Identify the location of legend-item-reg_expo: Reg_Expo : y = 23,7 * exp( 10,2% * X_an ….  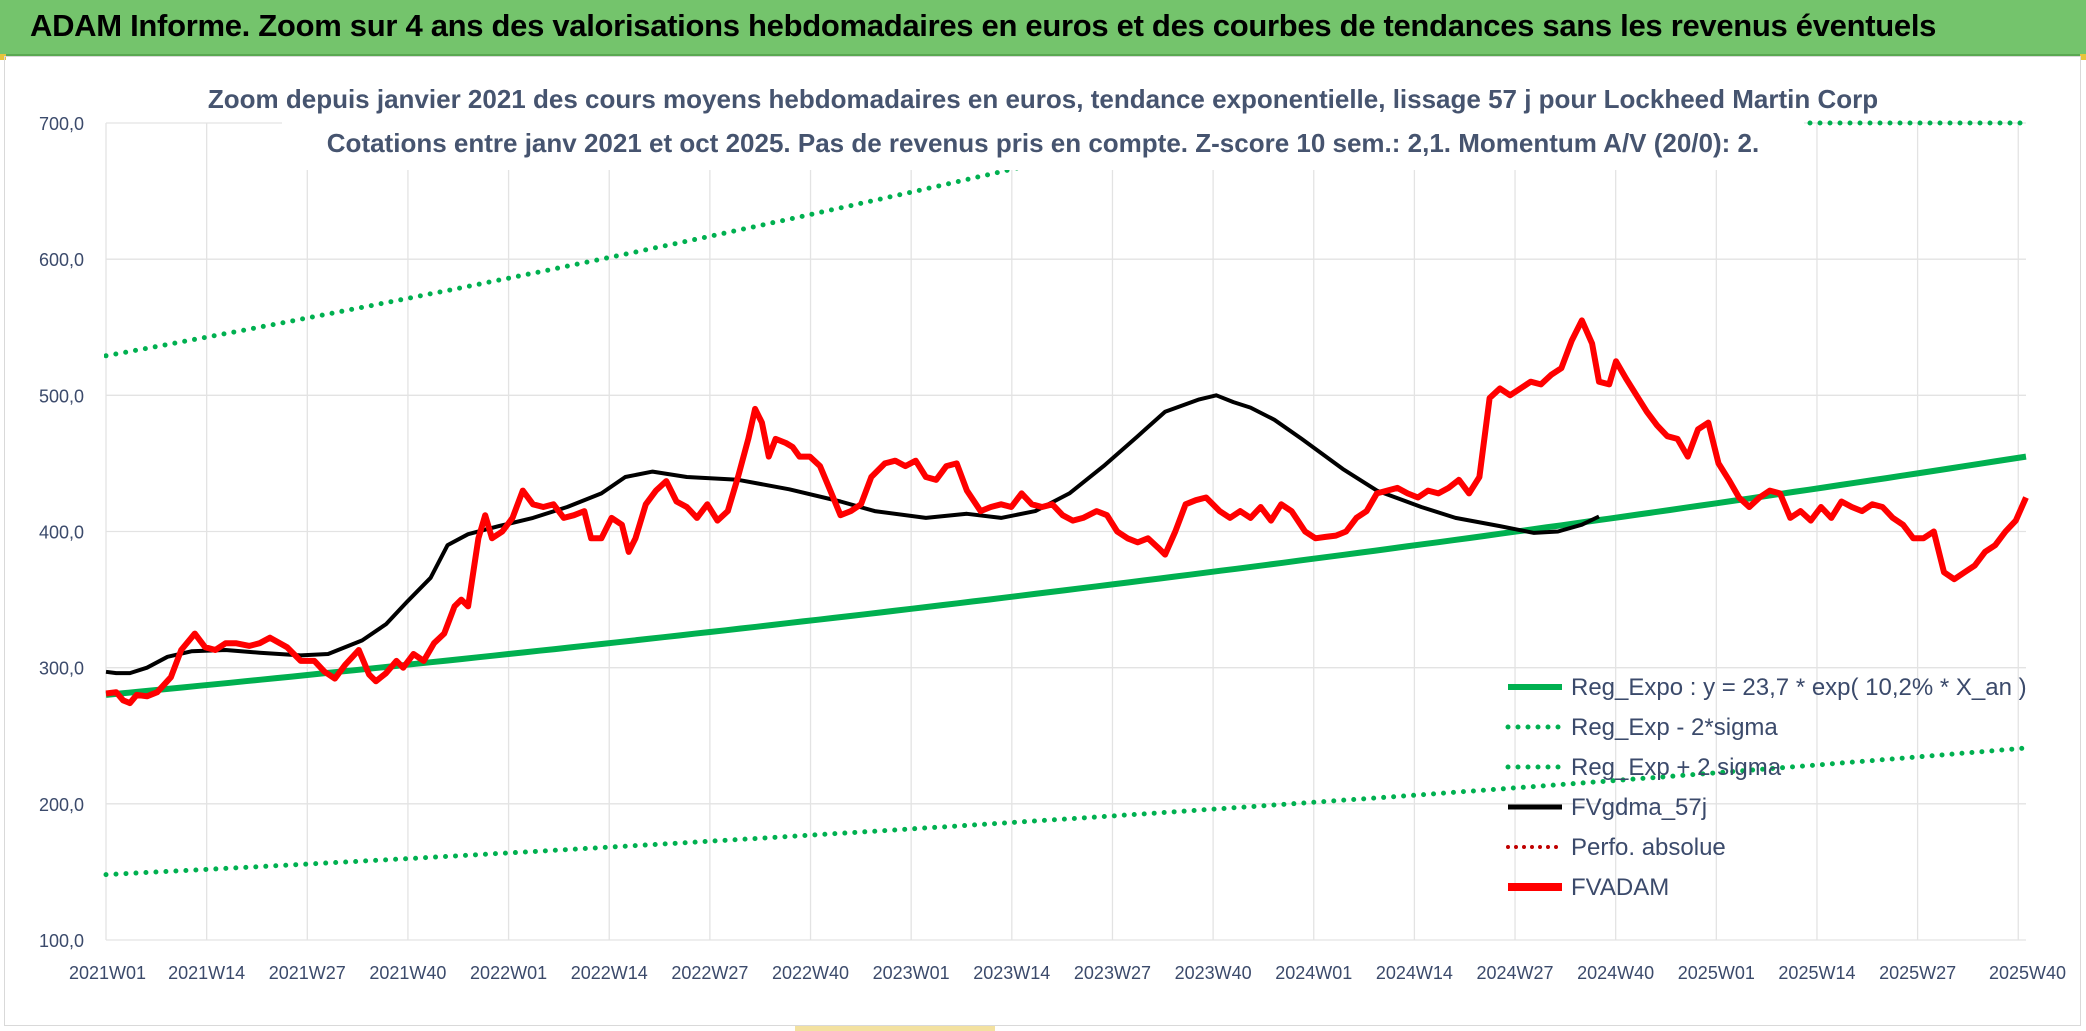
(1767, 687).